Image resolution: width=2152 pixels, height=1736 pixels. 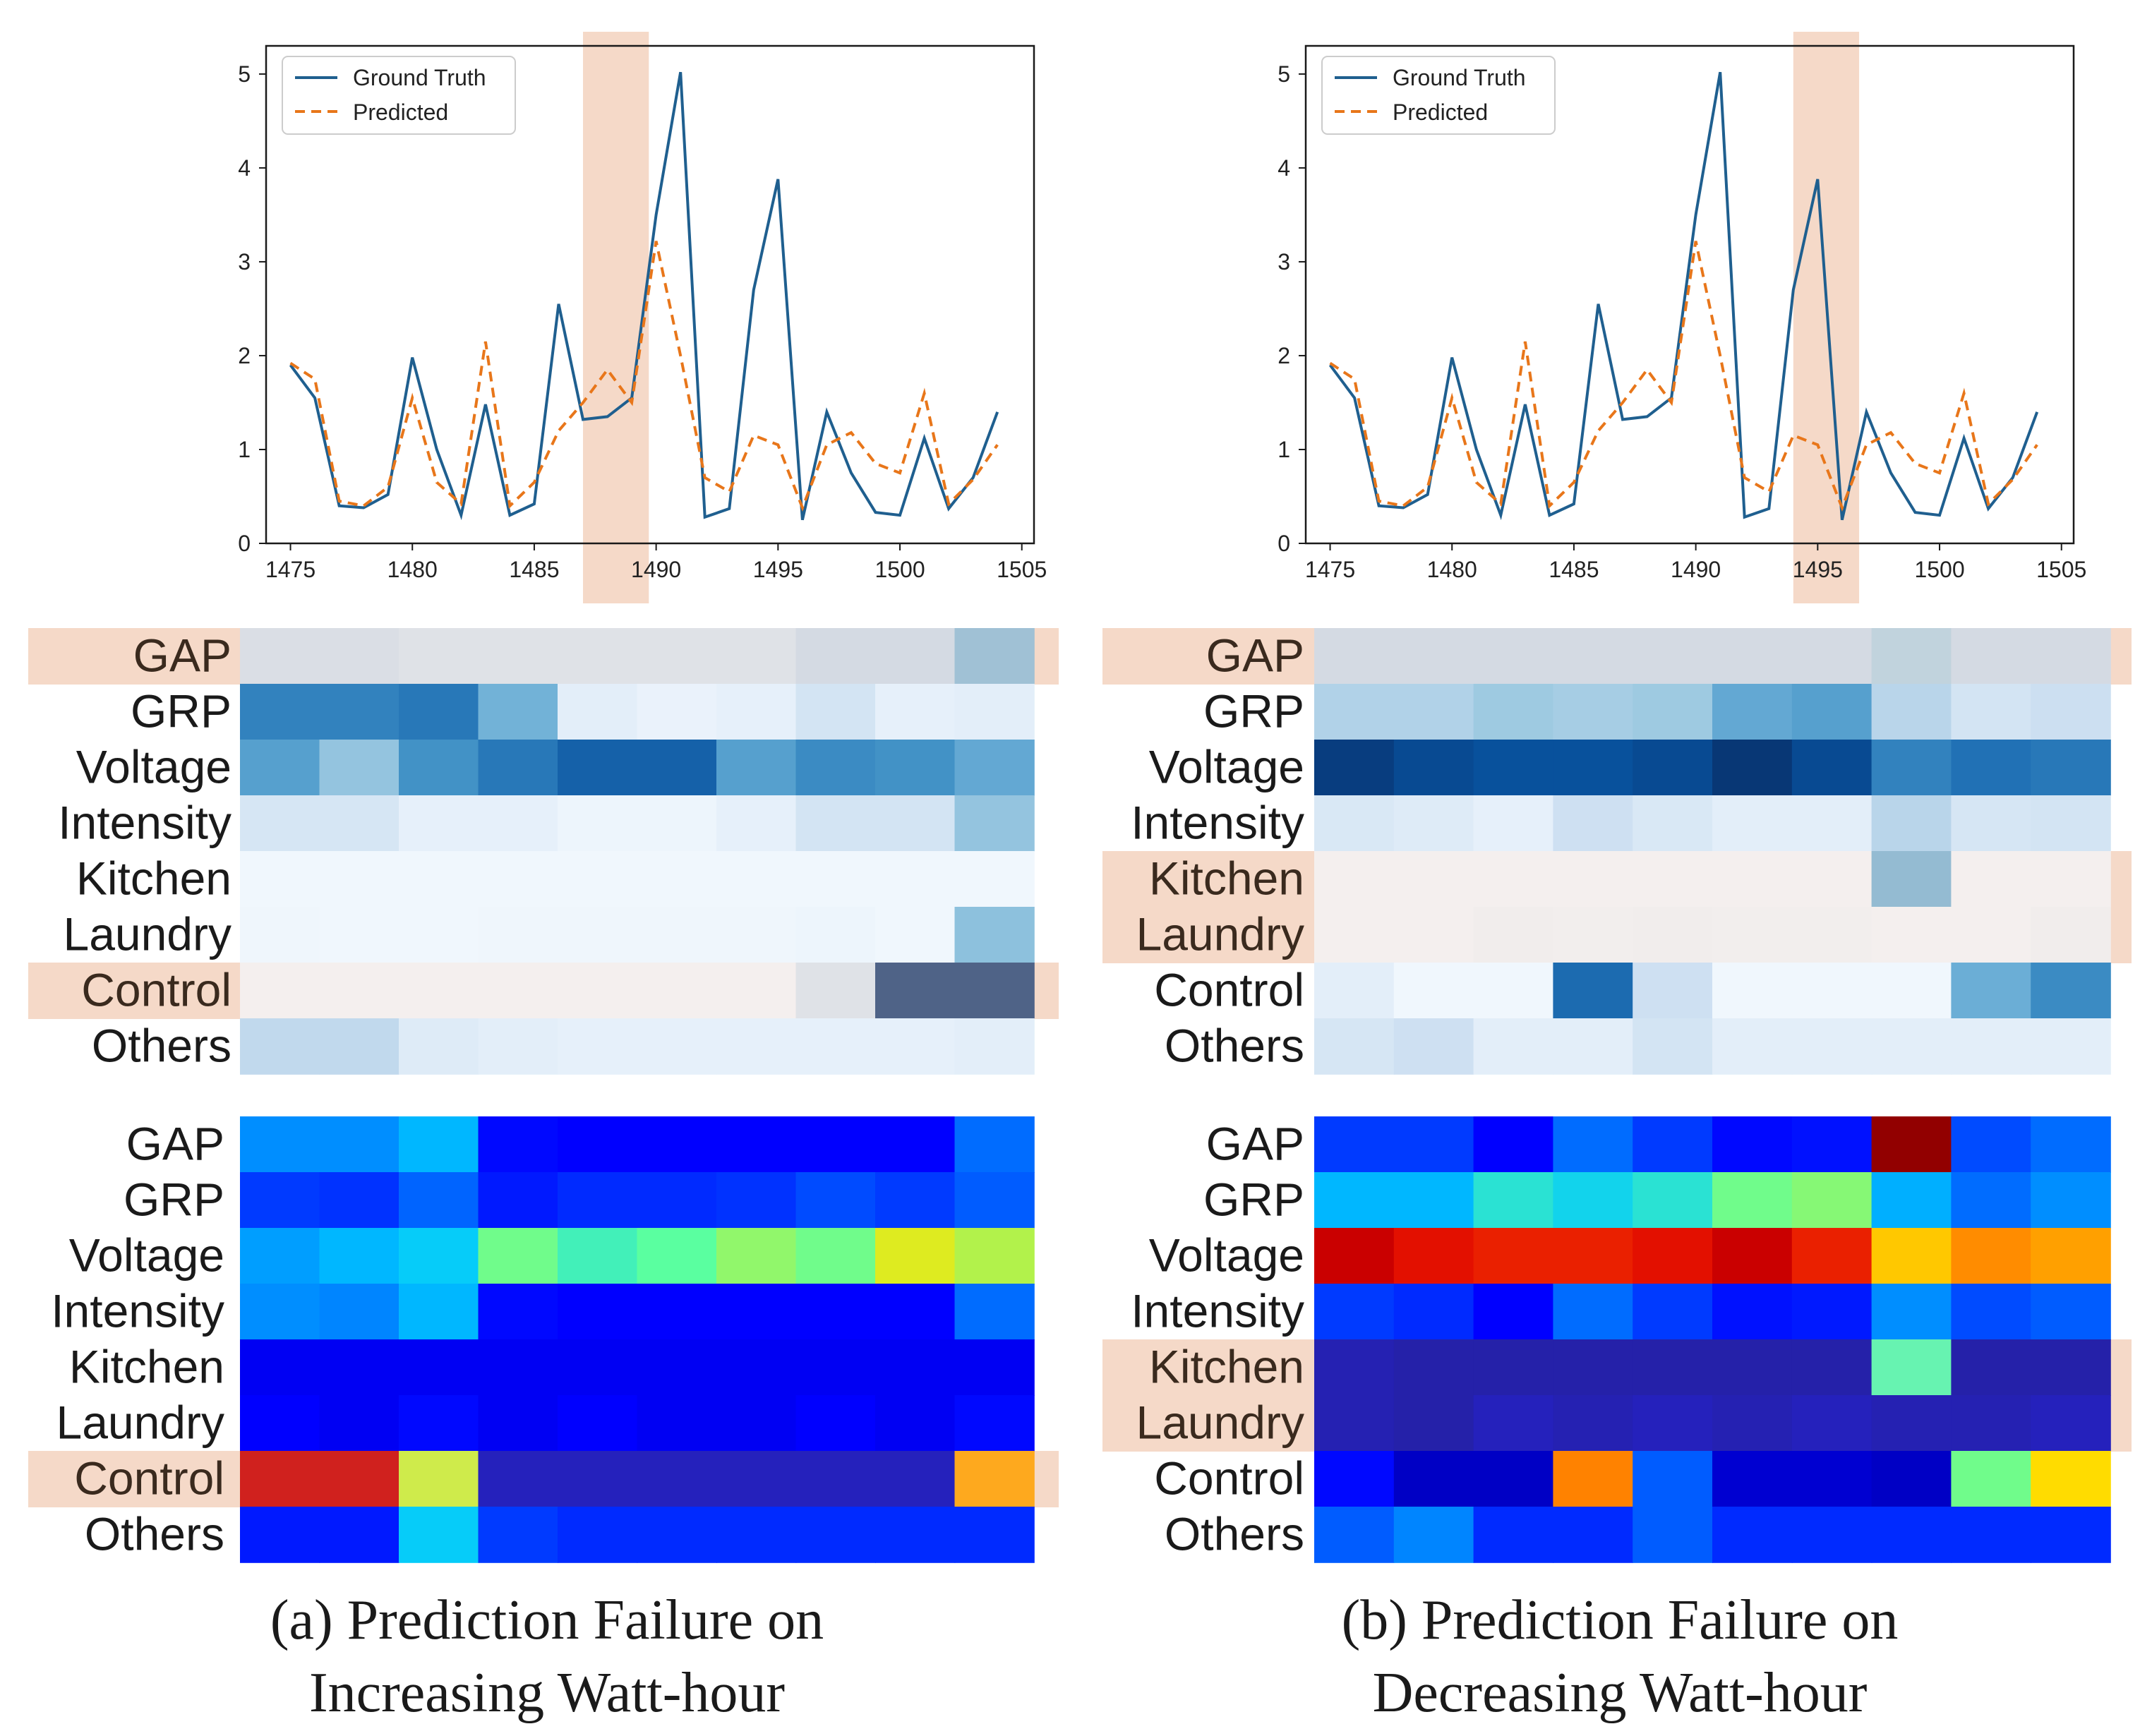 What do you see at coordinates (547, 1620) in the screenshot?
I see `caption-a-line1: (a) Prediction Failure on` at bounding box center [547, 1620].